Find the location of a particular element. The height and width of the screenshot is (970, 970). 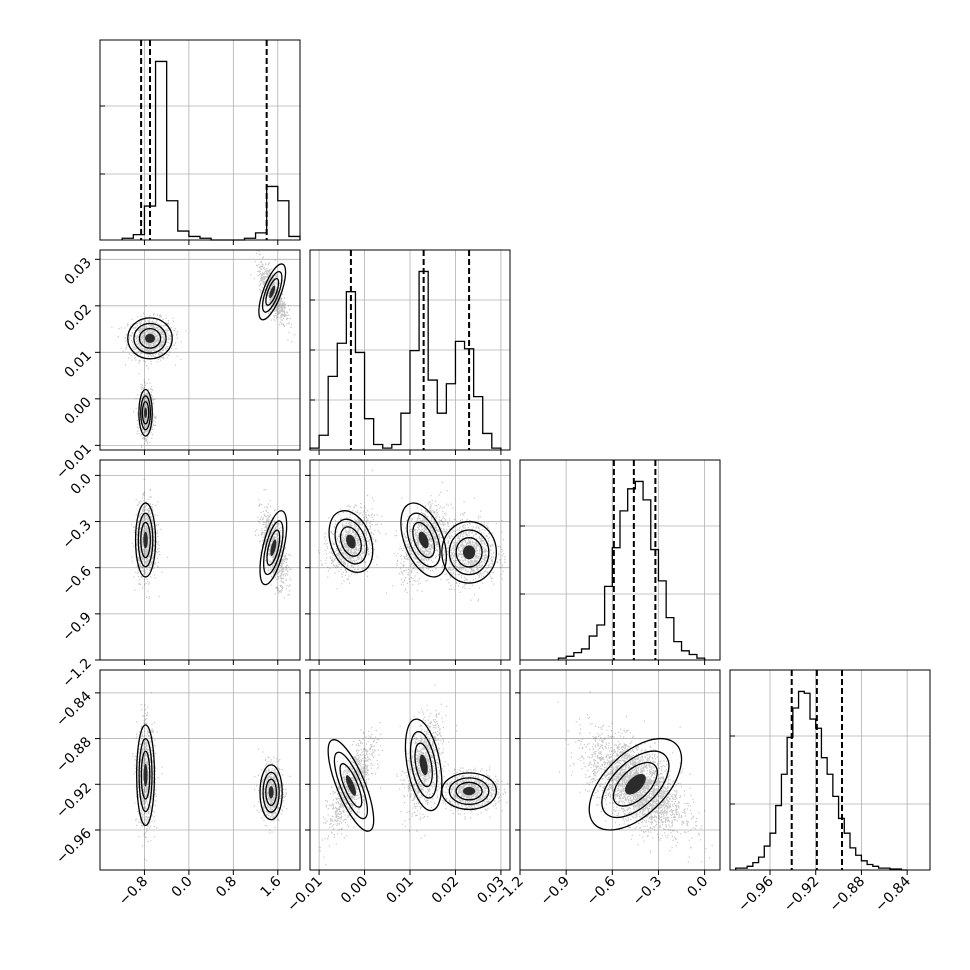

y2-tick-label: 0.03 is located at coordinates (77, 271).